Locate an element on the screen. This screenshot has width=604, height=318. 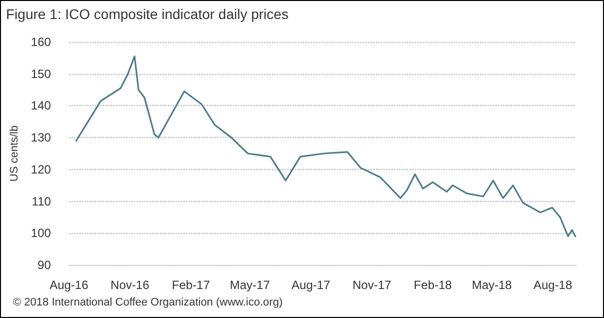
x-tick-label: May-17 is located at coordinates (250, 285).